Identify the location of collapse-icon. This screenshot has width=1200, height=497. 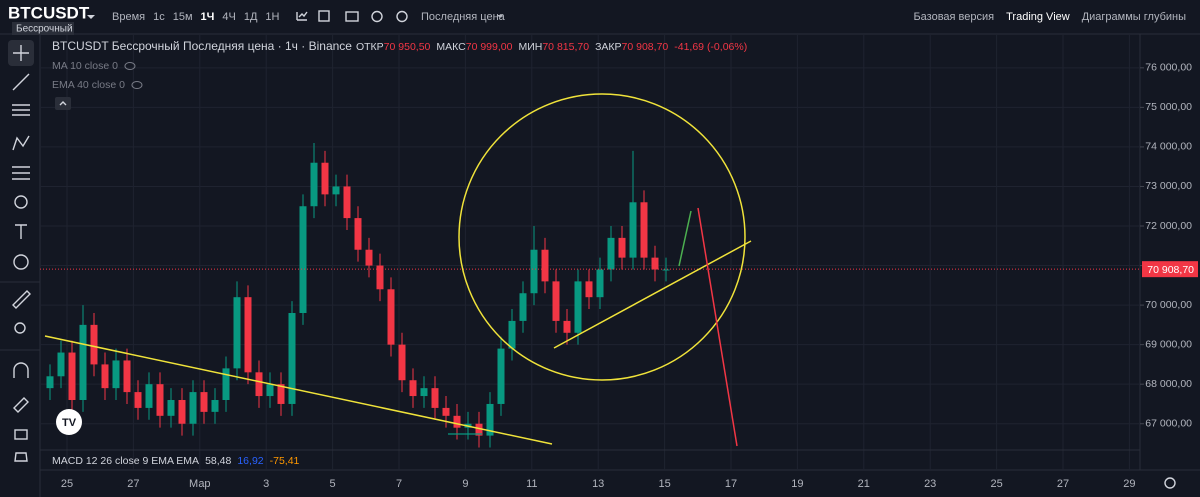
(63, 103).